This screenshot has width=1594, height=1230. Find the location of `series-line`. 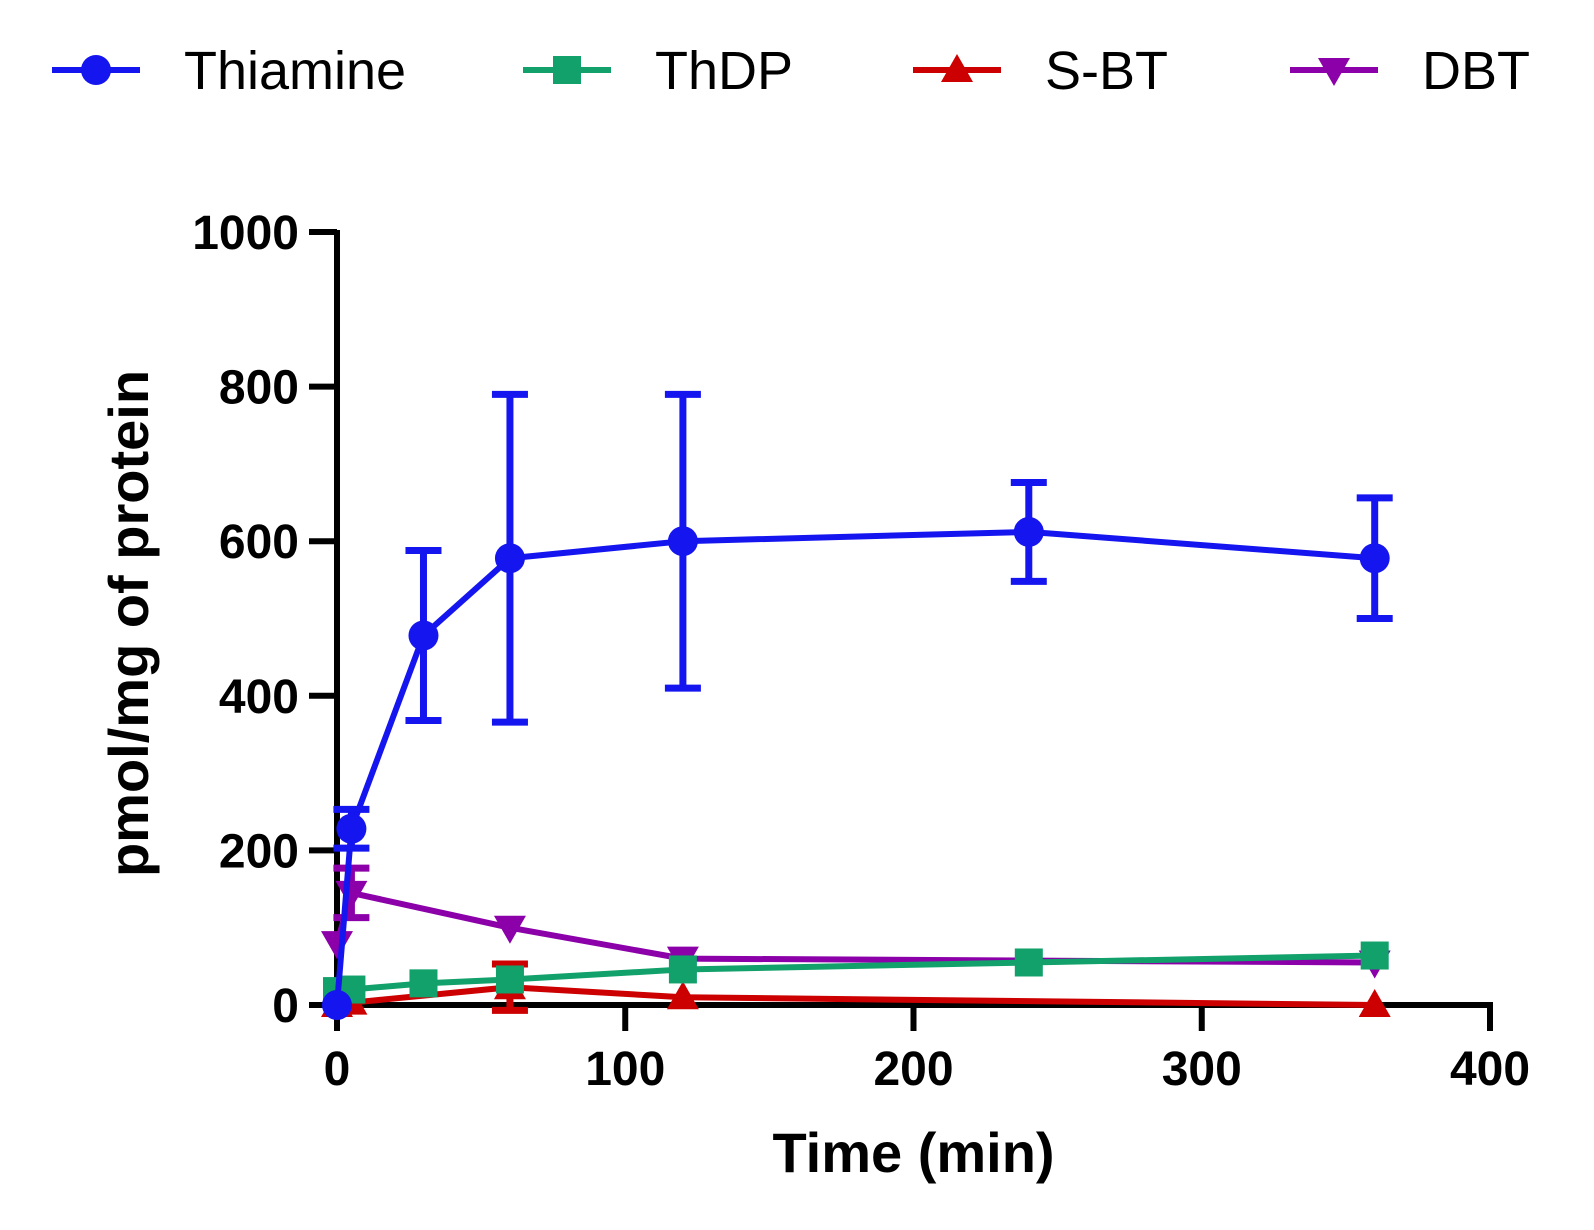

series-line is located at coordinates (854, 927).